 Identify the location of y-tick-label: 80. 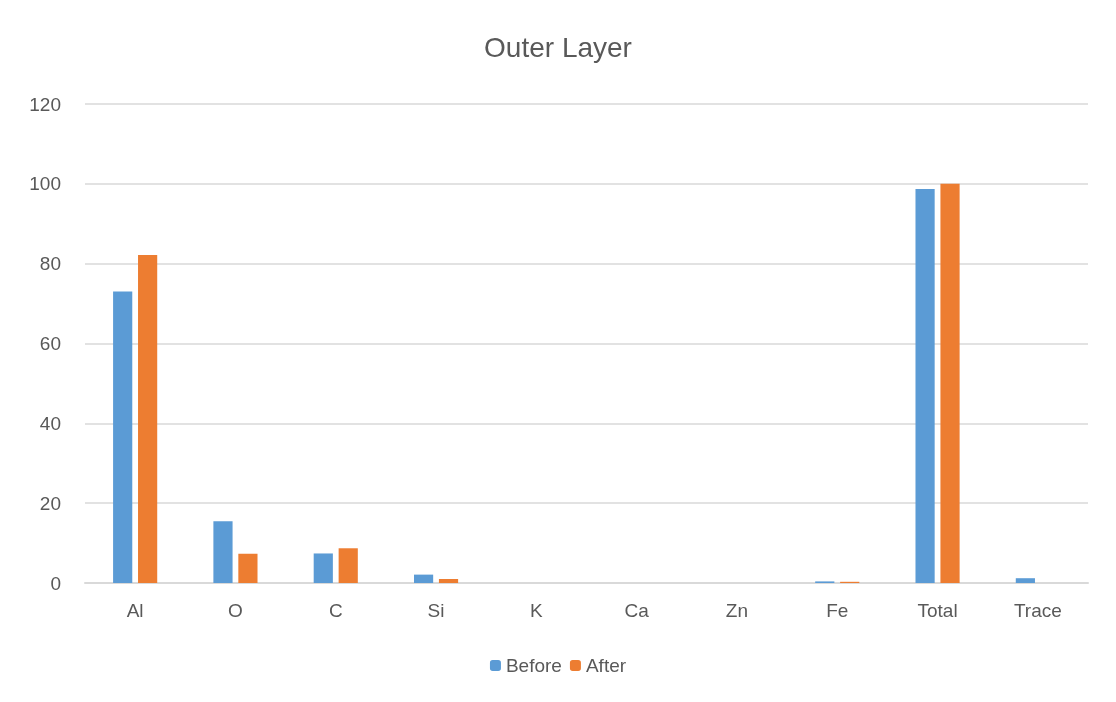
(50, 264).